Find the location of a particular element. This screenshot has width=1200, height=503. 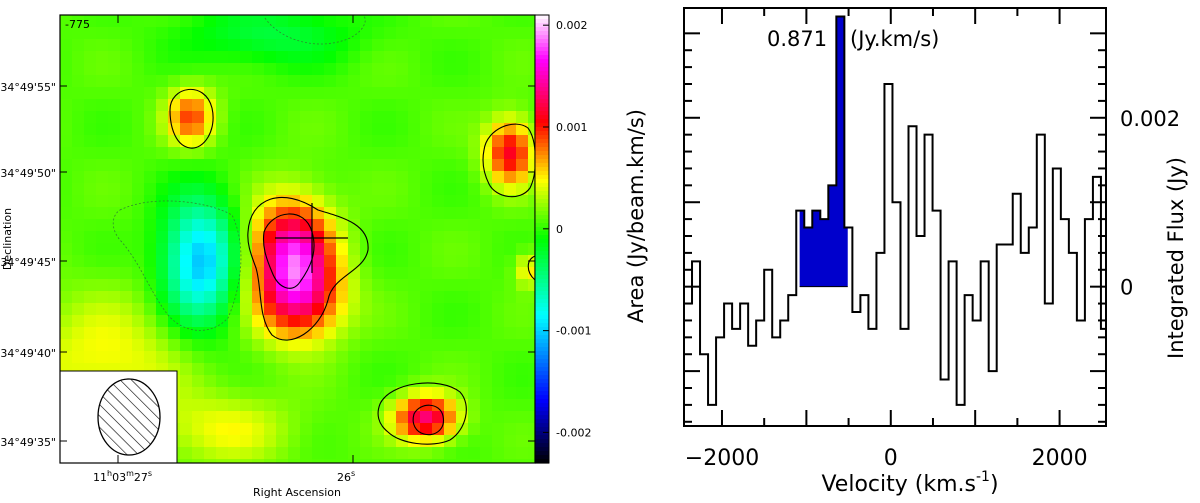

spectrum-left-axis-label: Area (Jy/beam.km/s) is located at coordinates (636, 216).